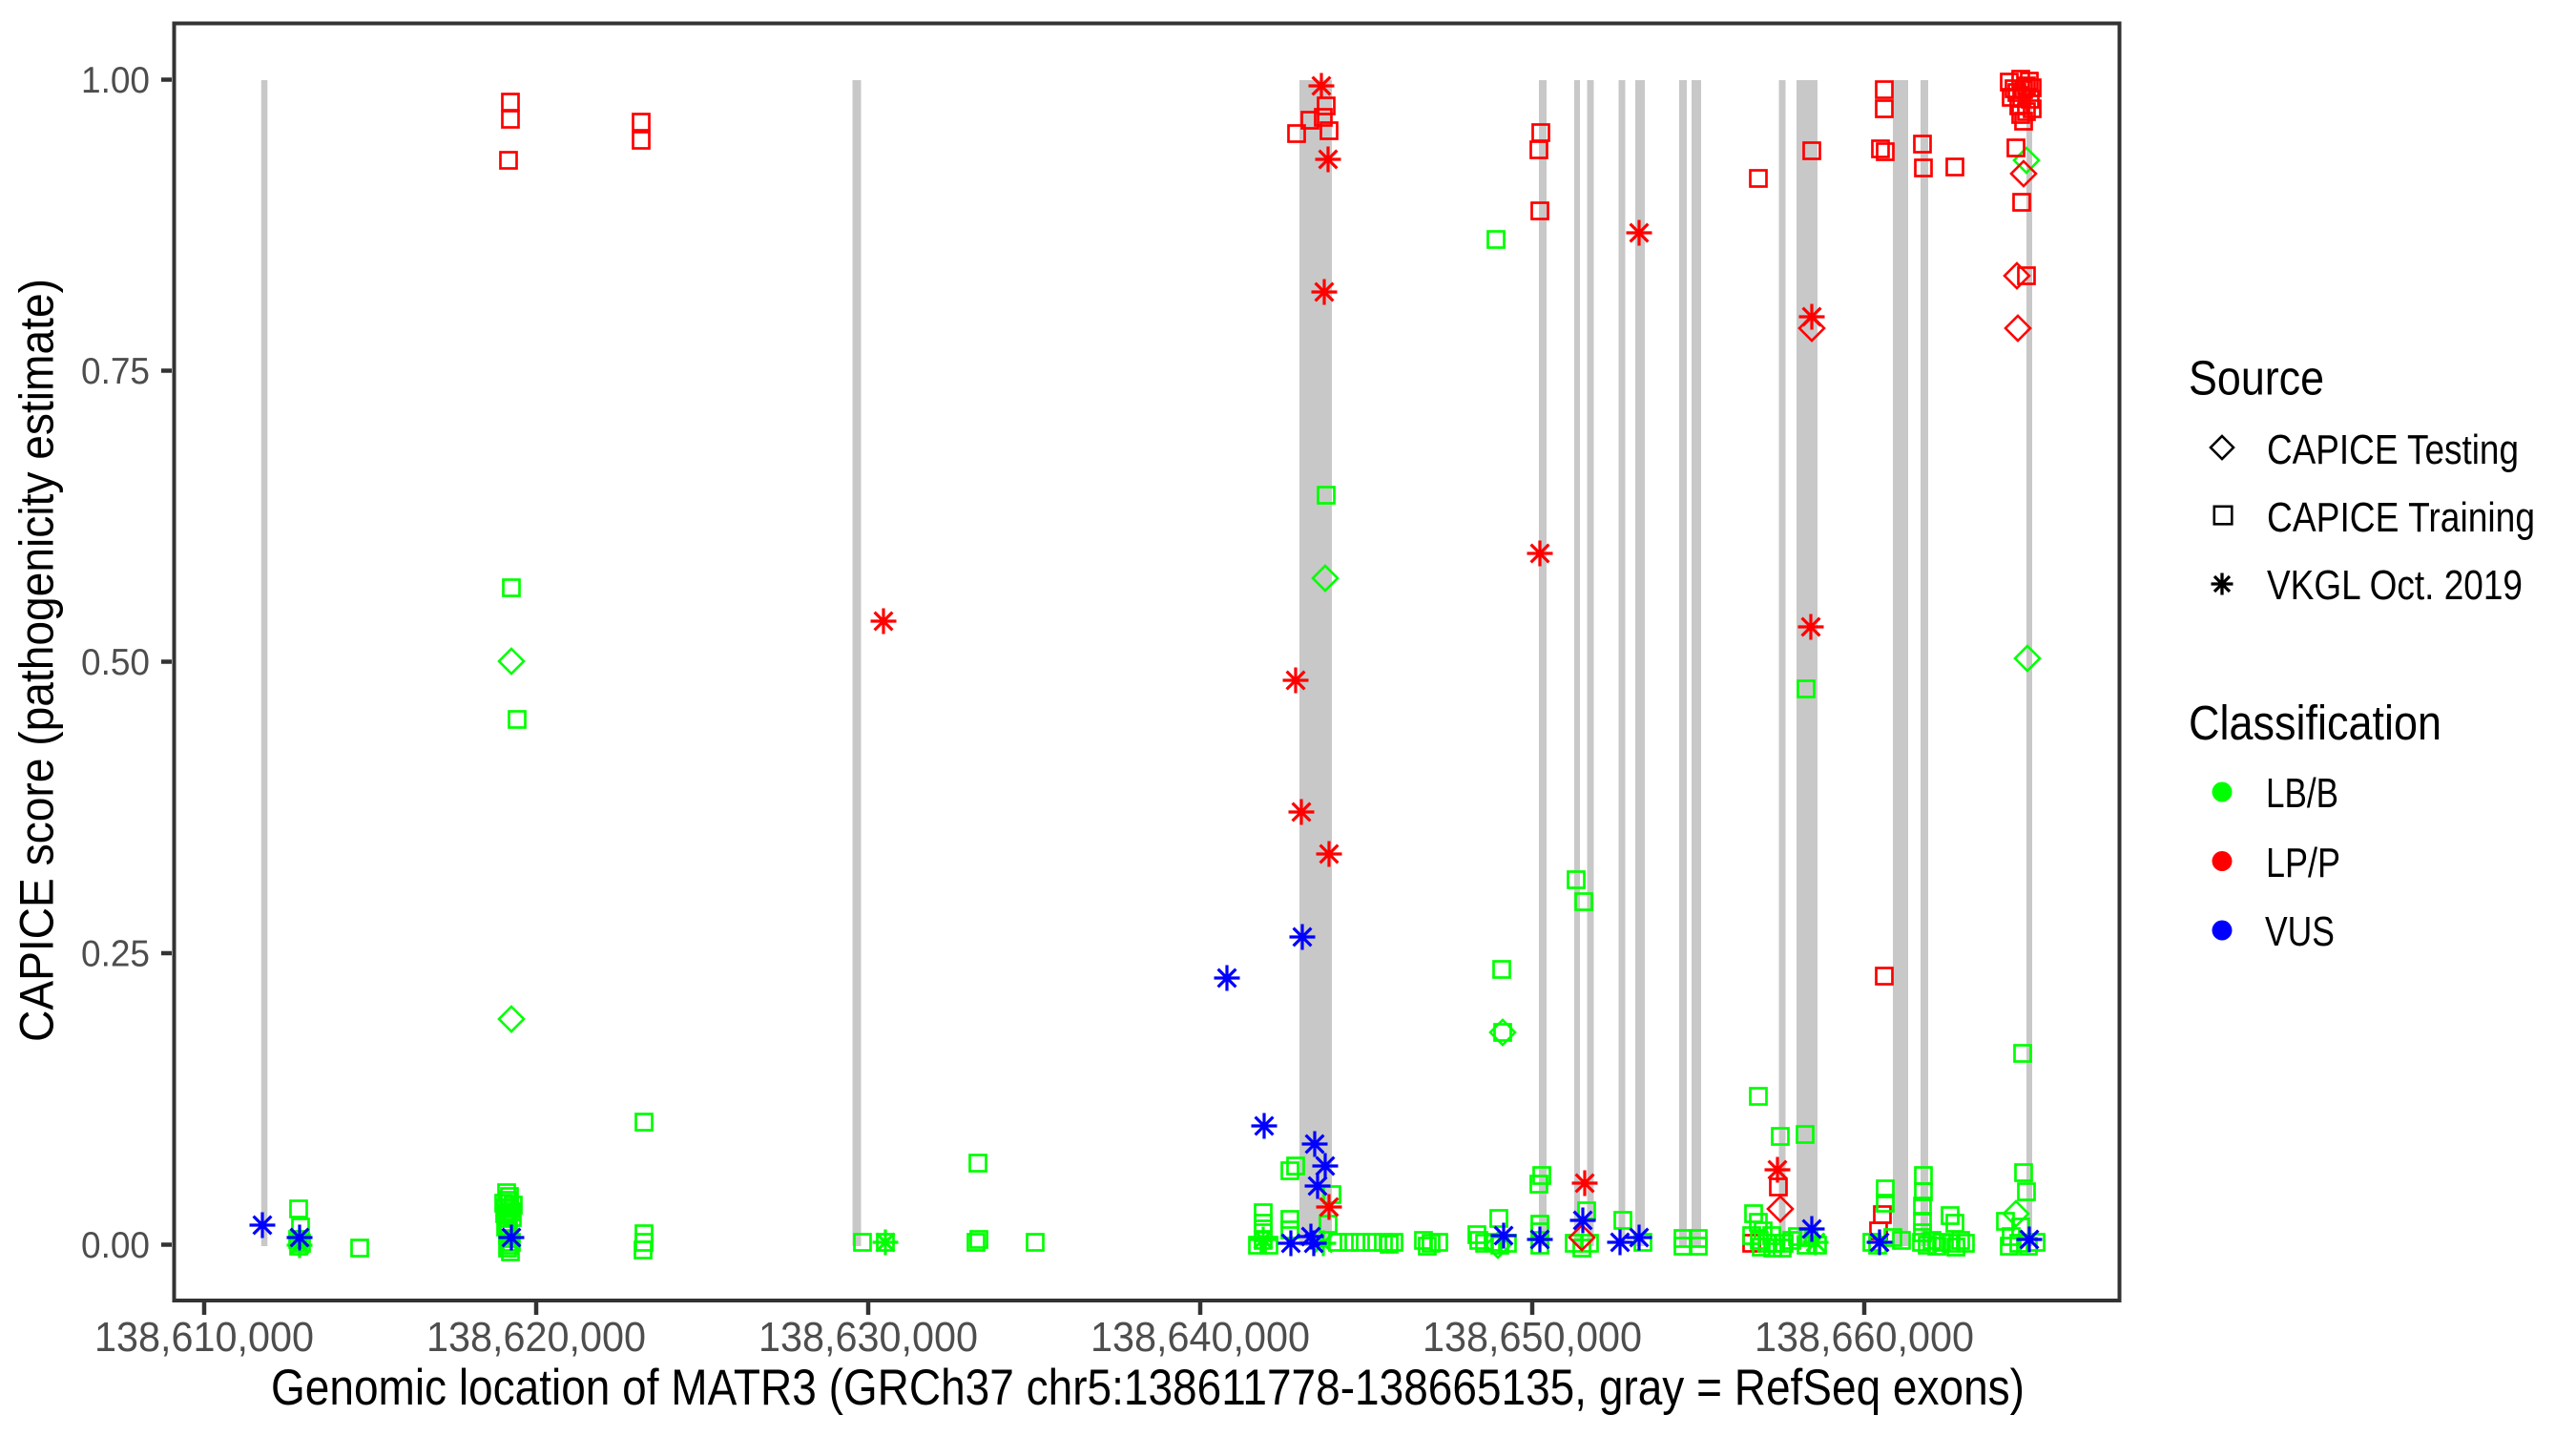  Describe the element at coordinates (2401, 517) in the screenshot. I see `svg-text: CAPICE Training` at that location.